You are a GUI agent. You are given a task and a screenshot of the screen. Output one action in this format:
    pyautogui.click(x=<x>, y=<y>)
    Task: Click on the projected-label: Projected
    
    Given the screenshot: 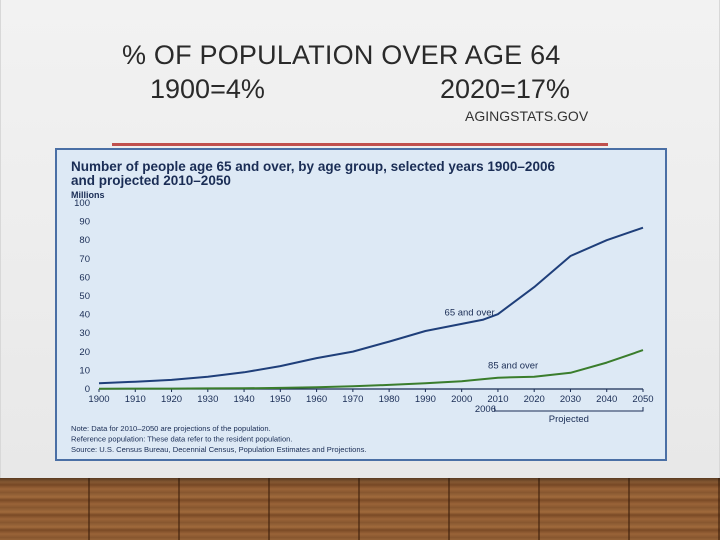 What is the action you would take?
    pyautogui.click(x=569, y=419)
    